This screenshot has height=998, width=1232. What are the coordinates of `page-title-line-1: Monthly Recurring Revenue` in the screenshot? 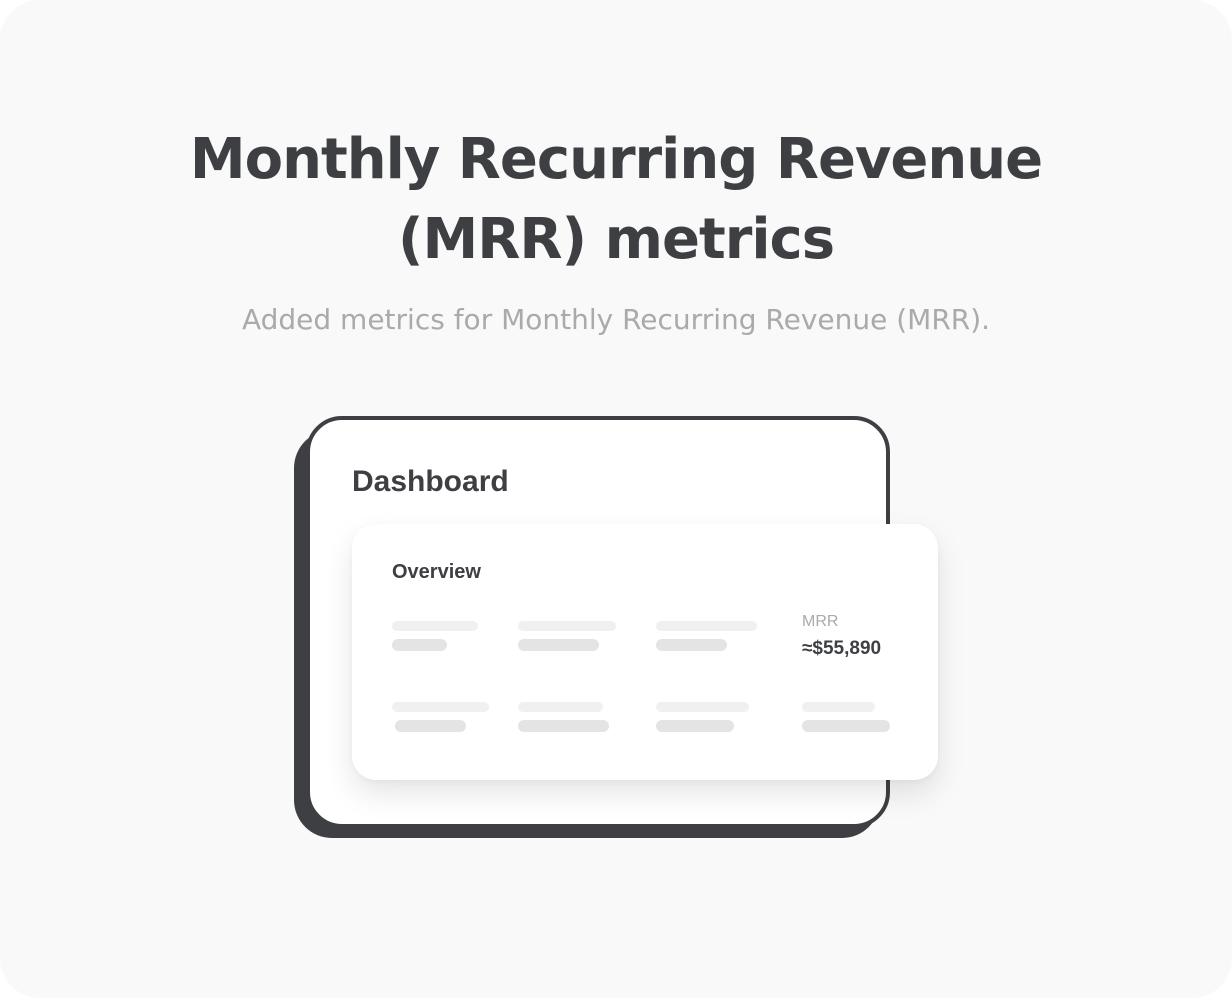 It's located at (616, 159).